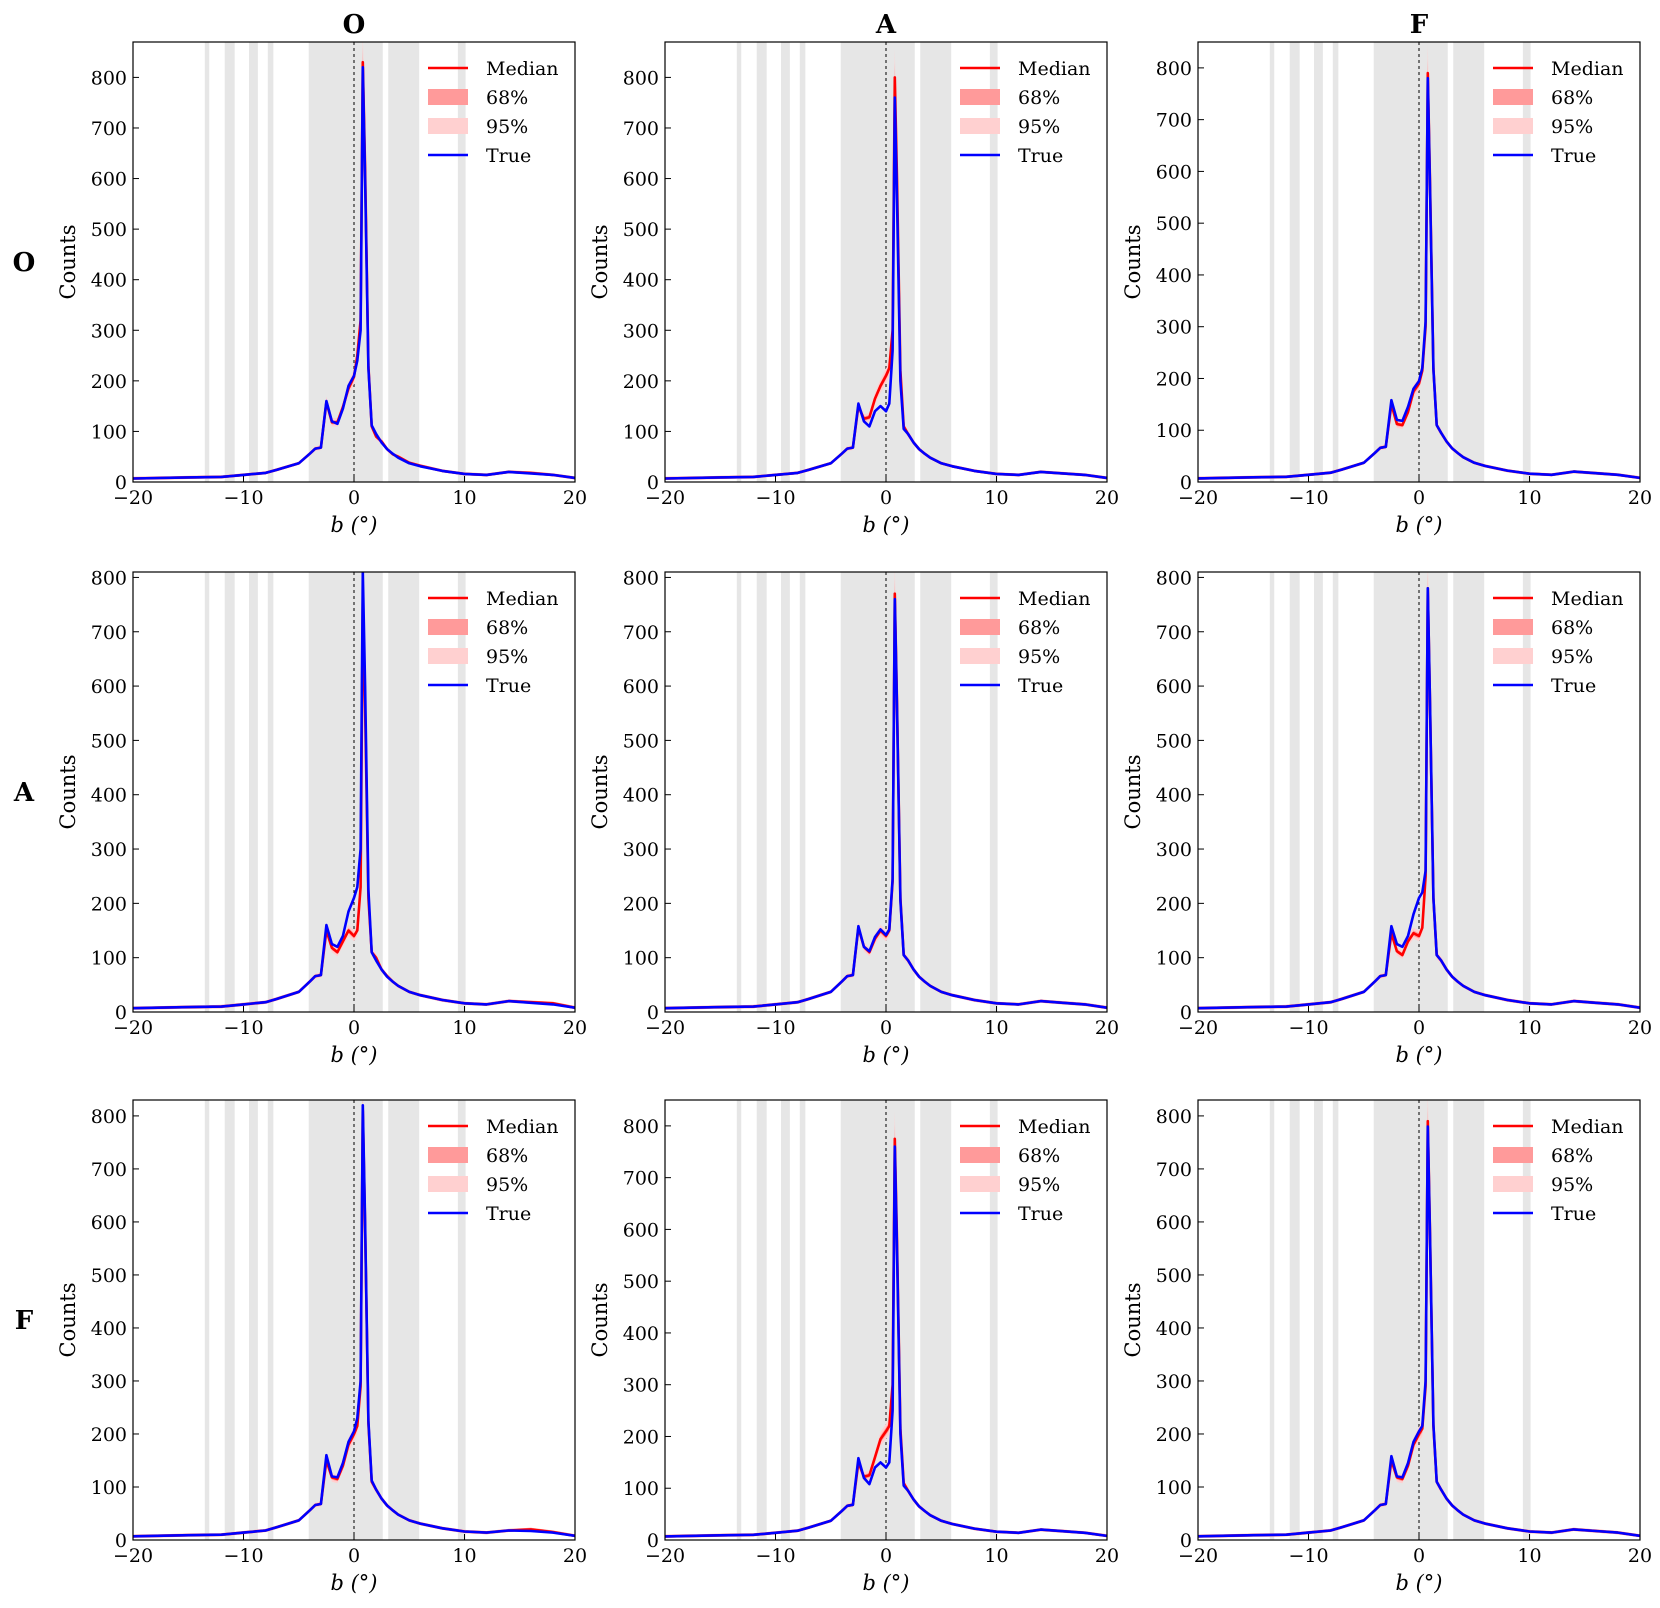 The height and width of the screenshot is (1608, 1660). What do you see at coordinates (109, 432) in the screenshot?
I see `y-tick-label: 100` at bounding box center [109, 432].